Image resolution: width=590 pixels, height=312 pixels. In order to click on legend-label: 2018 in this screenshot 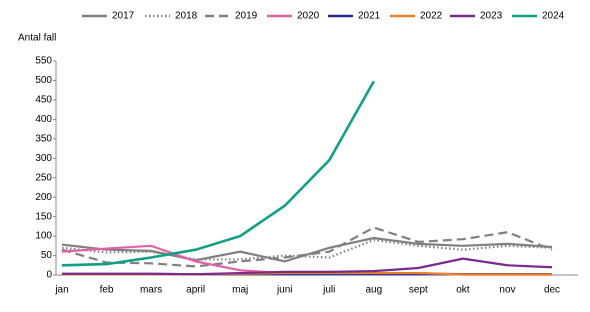, I will do `click(186, 16)`.